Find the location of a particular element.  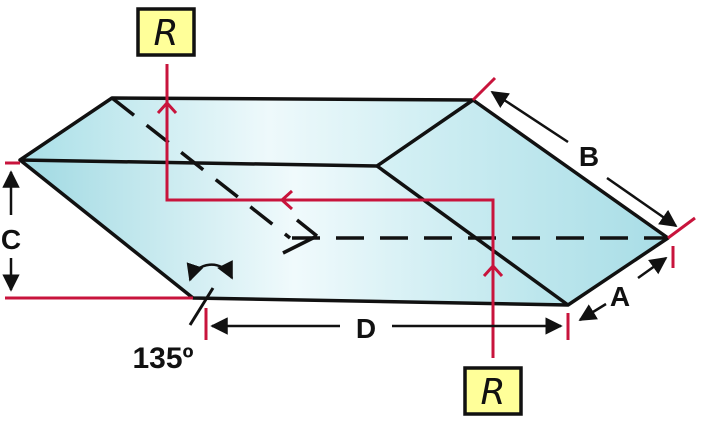

input-marker-box: R is located at coordinates (166, 32).